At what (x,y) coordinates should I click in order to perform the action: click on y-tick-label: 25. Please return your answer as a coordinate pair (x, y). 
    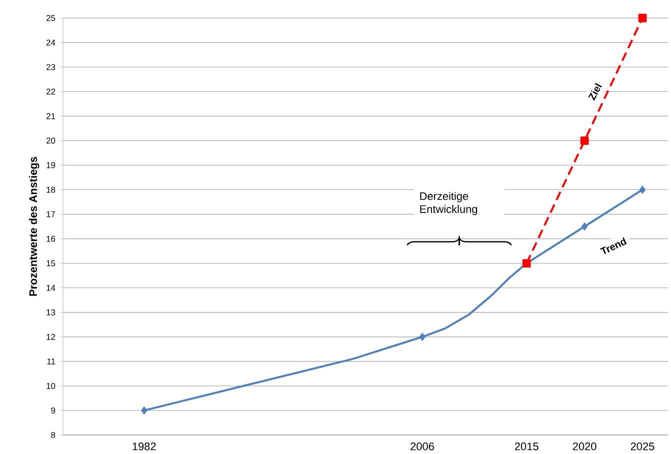
    Looking at the image, I should click on (51, 18).